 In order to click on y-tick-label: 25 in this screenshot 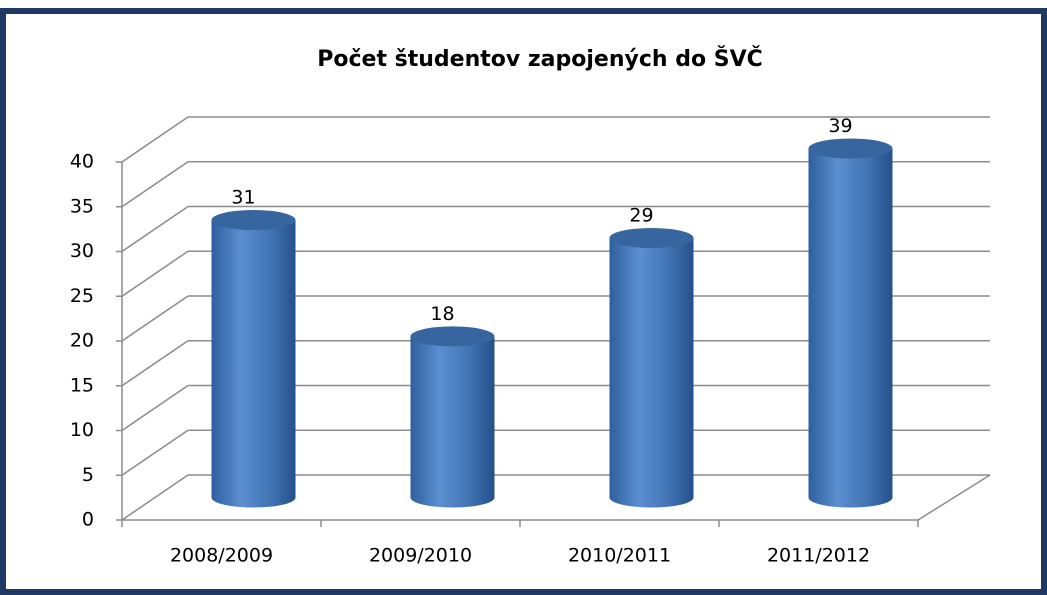, I will do `click(82, 296)`.